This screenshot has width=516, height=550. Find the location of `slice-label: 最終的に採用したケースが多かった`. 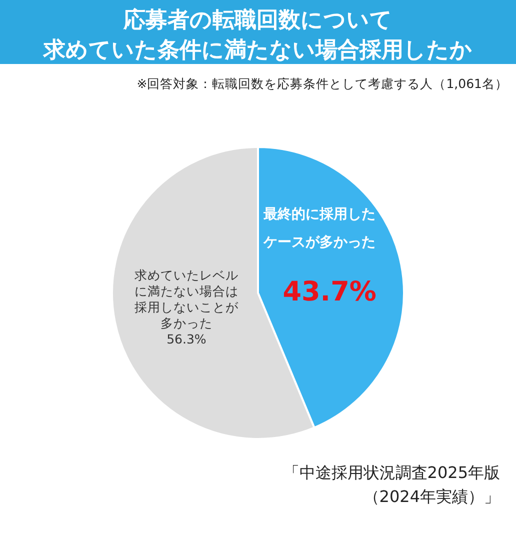

slice-label: 最終的に採用したケースが多かった is located at coordinates (319, 228).